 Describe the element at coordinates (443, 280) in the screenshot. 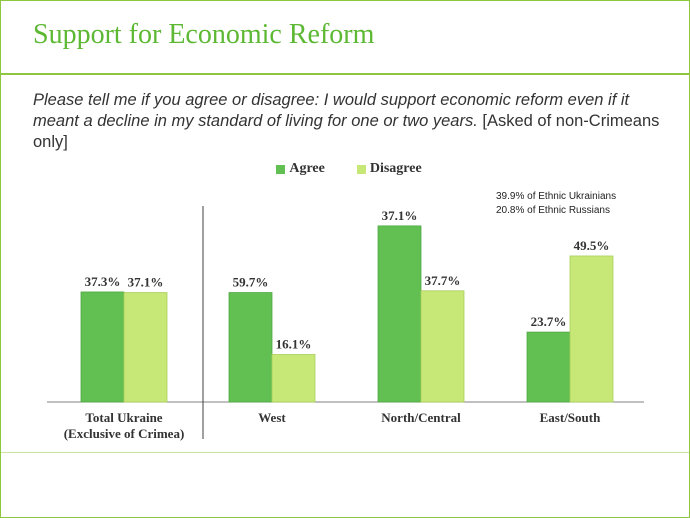

I see `data-label-disagree-2: 37.7%` at that location.